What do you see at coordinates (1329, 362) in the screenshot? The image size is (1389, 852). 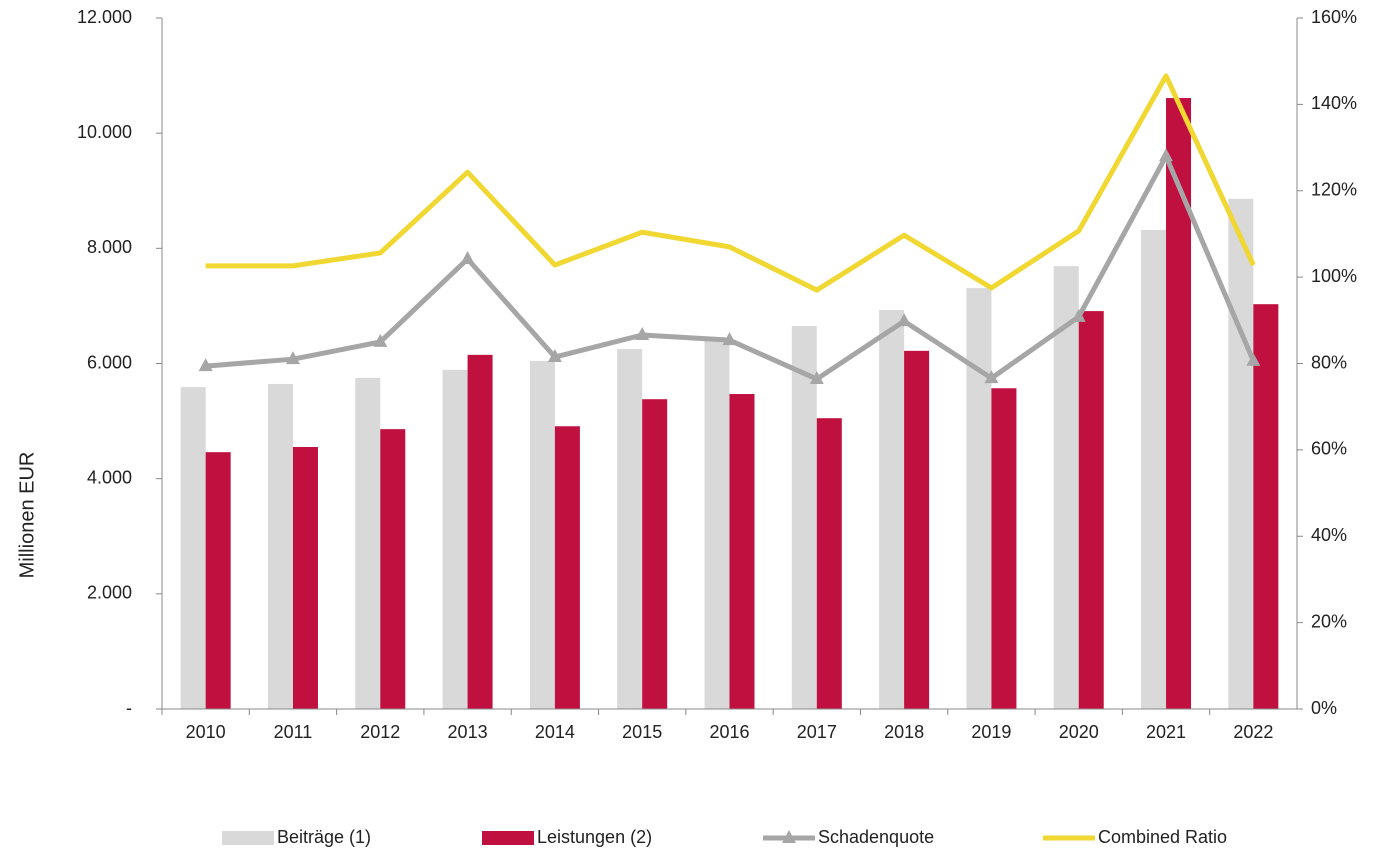 I see `y2-tick-label: 80%` at bounding box center [1329, 362].